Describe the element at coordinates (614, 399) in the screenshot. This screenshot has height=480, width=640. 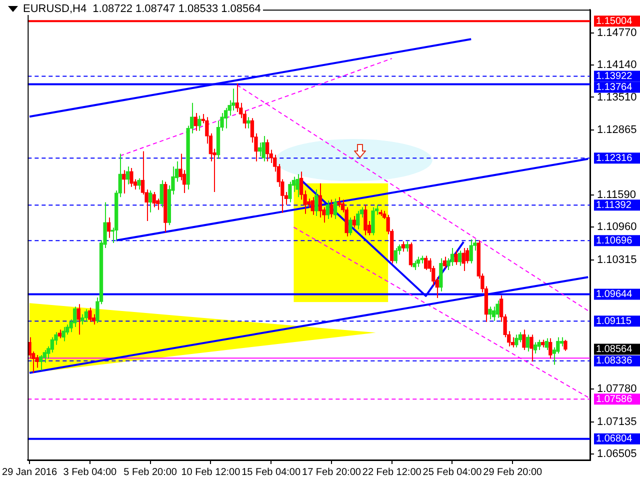
I see `ref-line-label: 1.07586` at that location.